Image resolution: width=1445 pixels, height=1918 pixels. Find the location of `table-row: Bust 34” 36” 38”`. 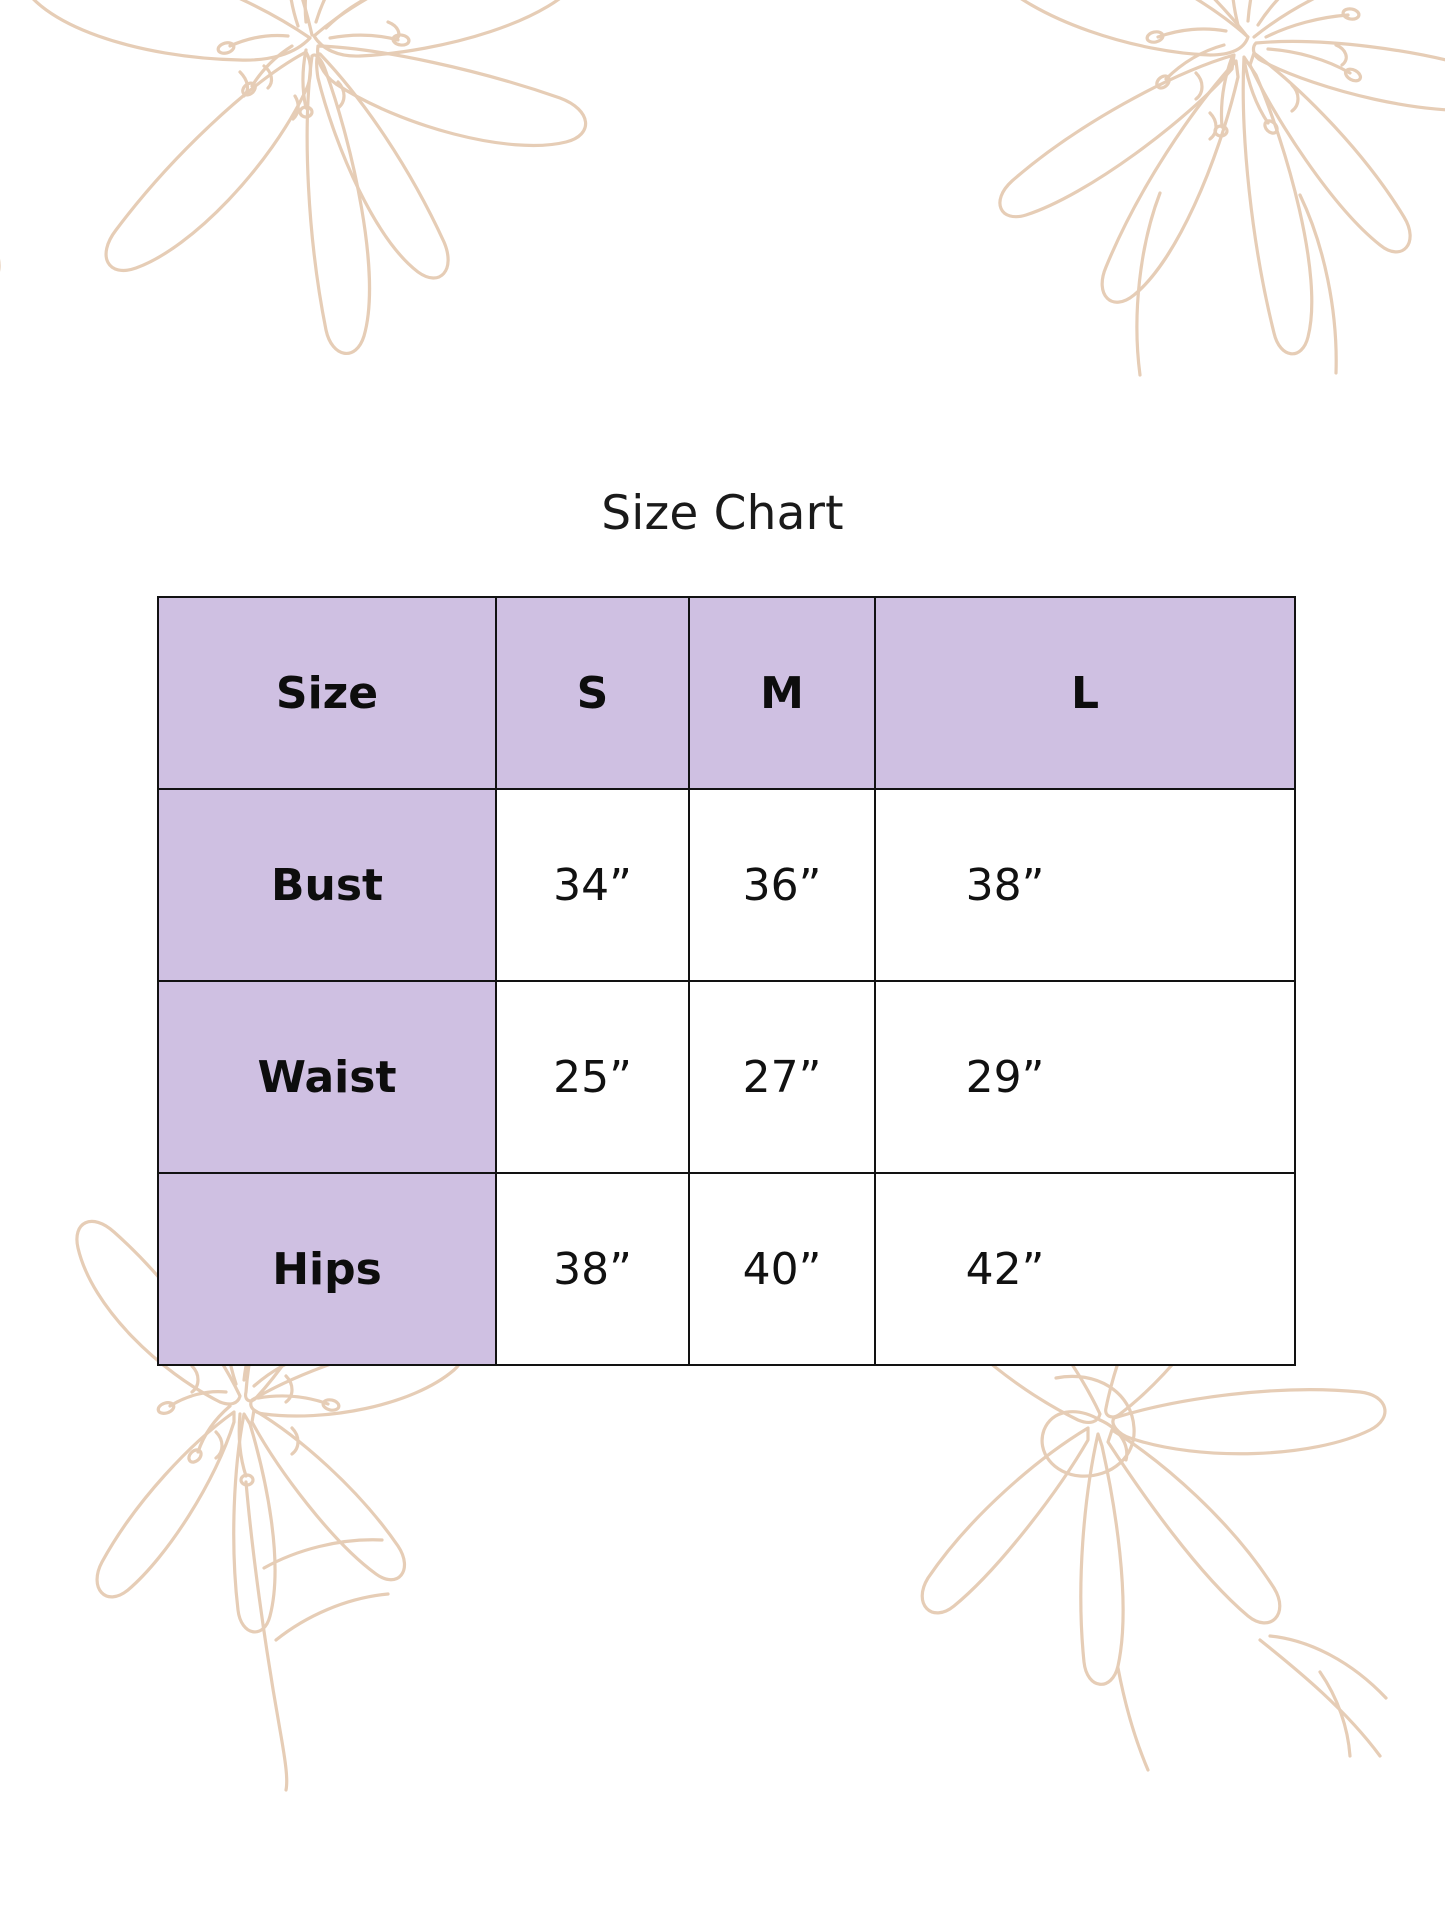

table-row: Bust 34” 36” 38” is located at coordinates (726, 885).